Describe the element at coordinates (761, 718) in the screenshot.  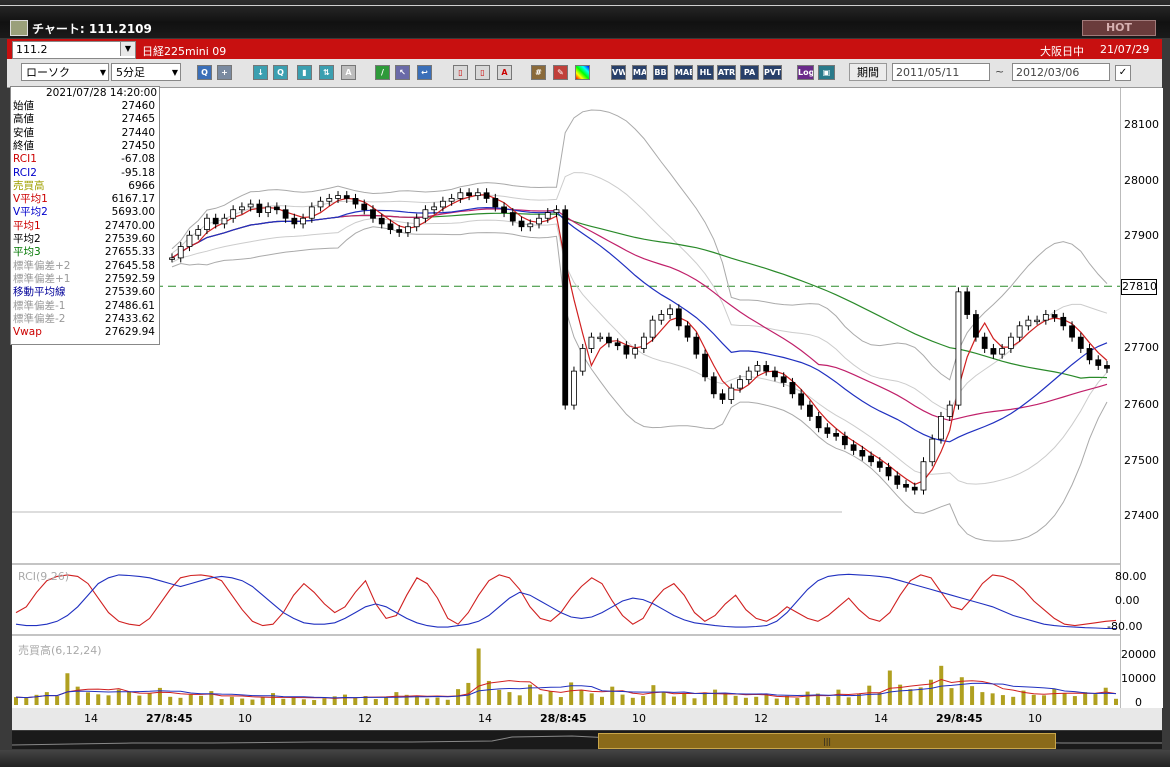
I see `time-label: 12` at that location.